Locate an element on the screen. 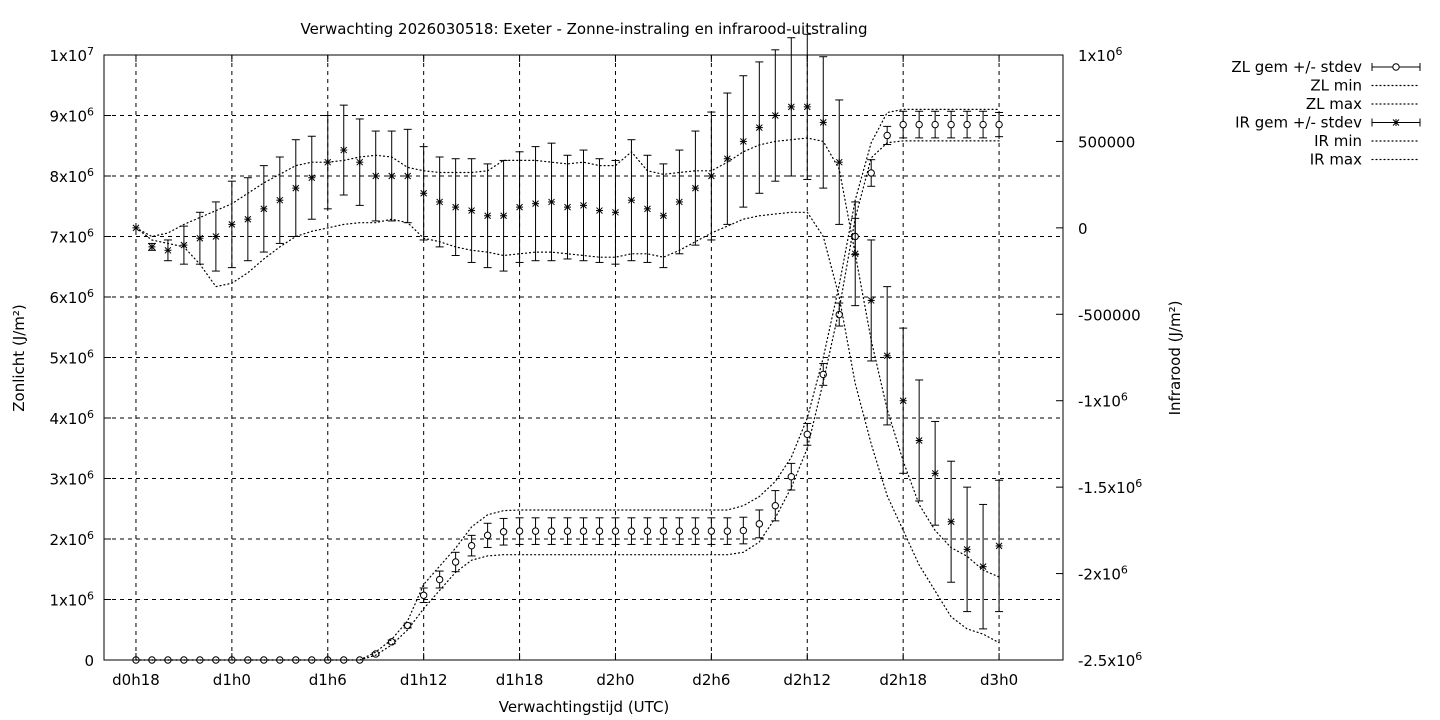  legend-label: IR gem +/- stdev is located at coordinates (1298, 123).